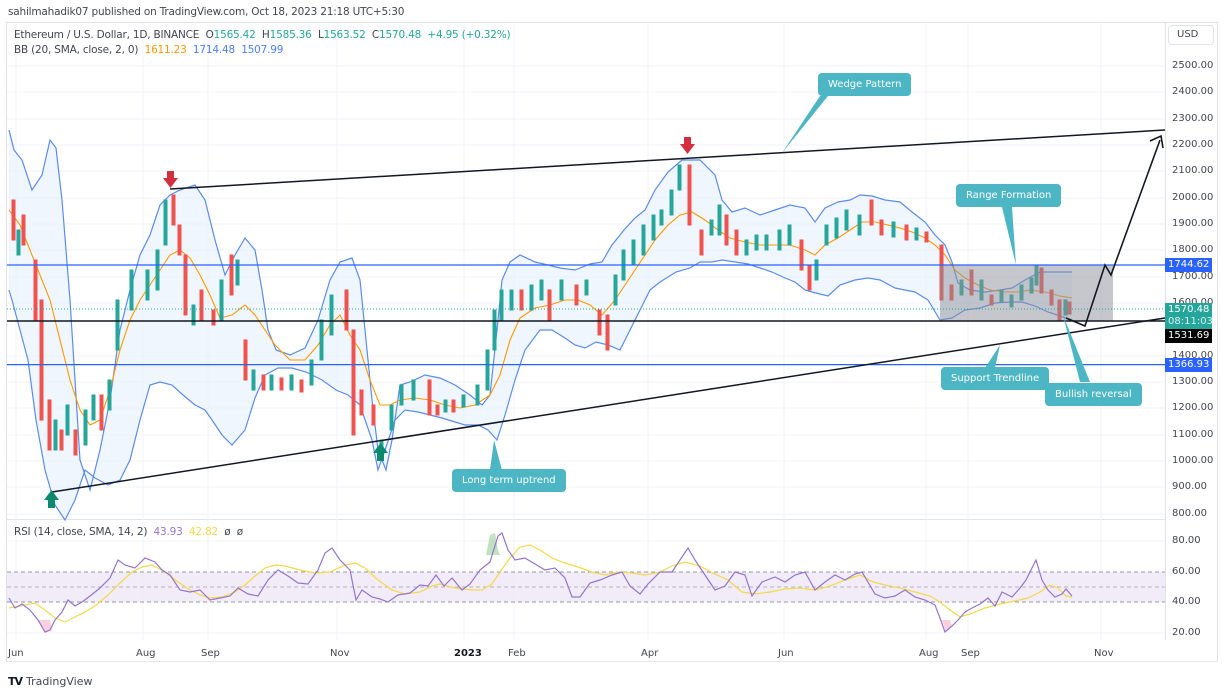 This screenshot has width=1224, height=694. What do you see at coordinates (234, 35) in the screenshot?
I see `open-value: 1565.42` at bounding box center [234, 35].